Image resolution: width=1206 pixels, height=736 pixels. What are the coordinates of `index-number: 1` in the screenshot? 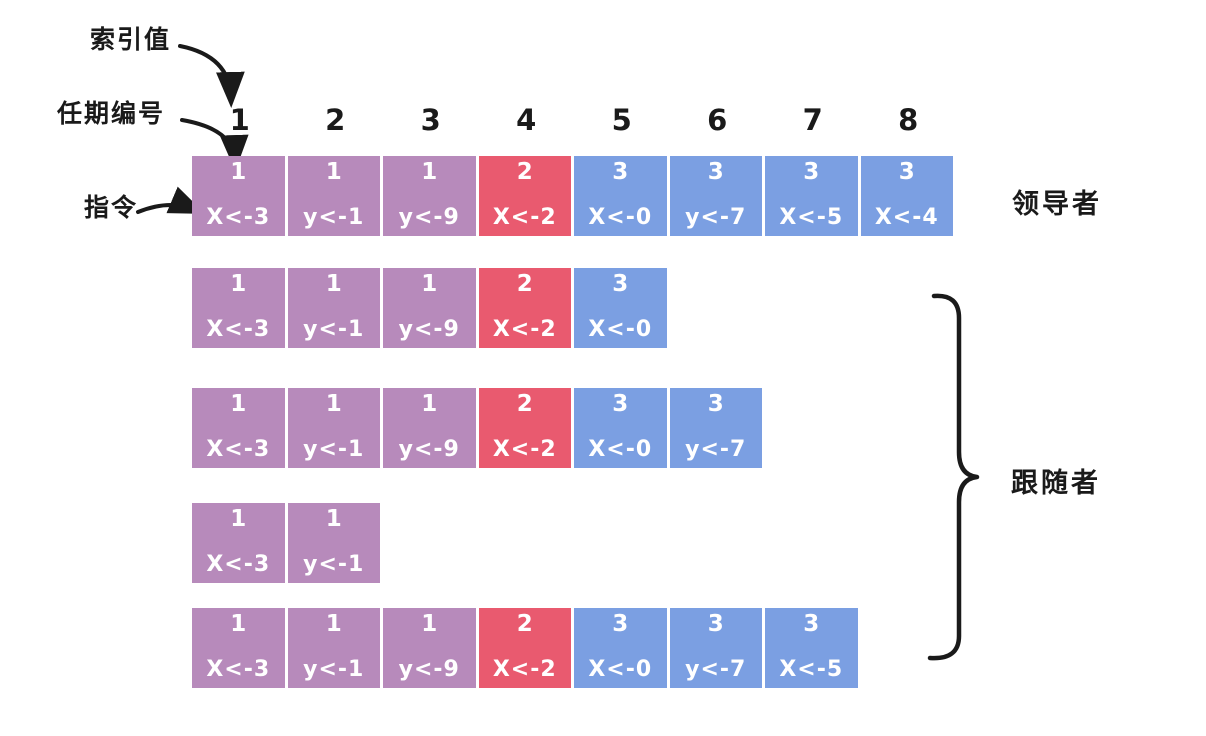 It's located at (239, 120).